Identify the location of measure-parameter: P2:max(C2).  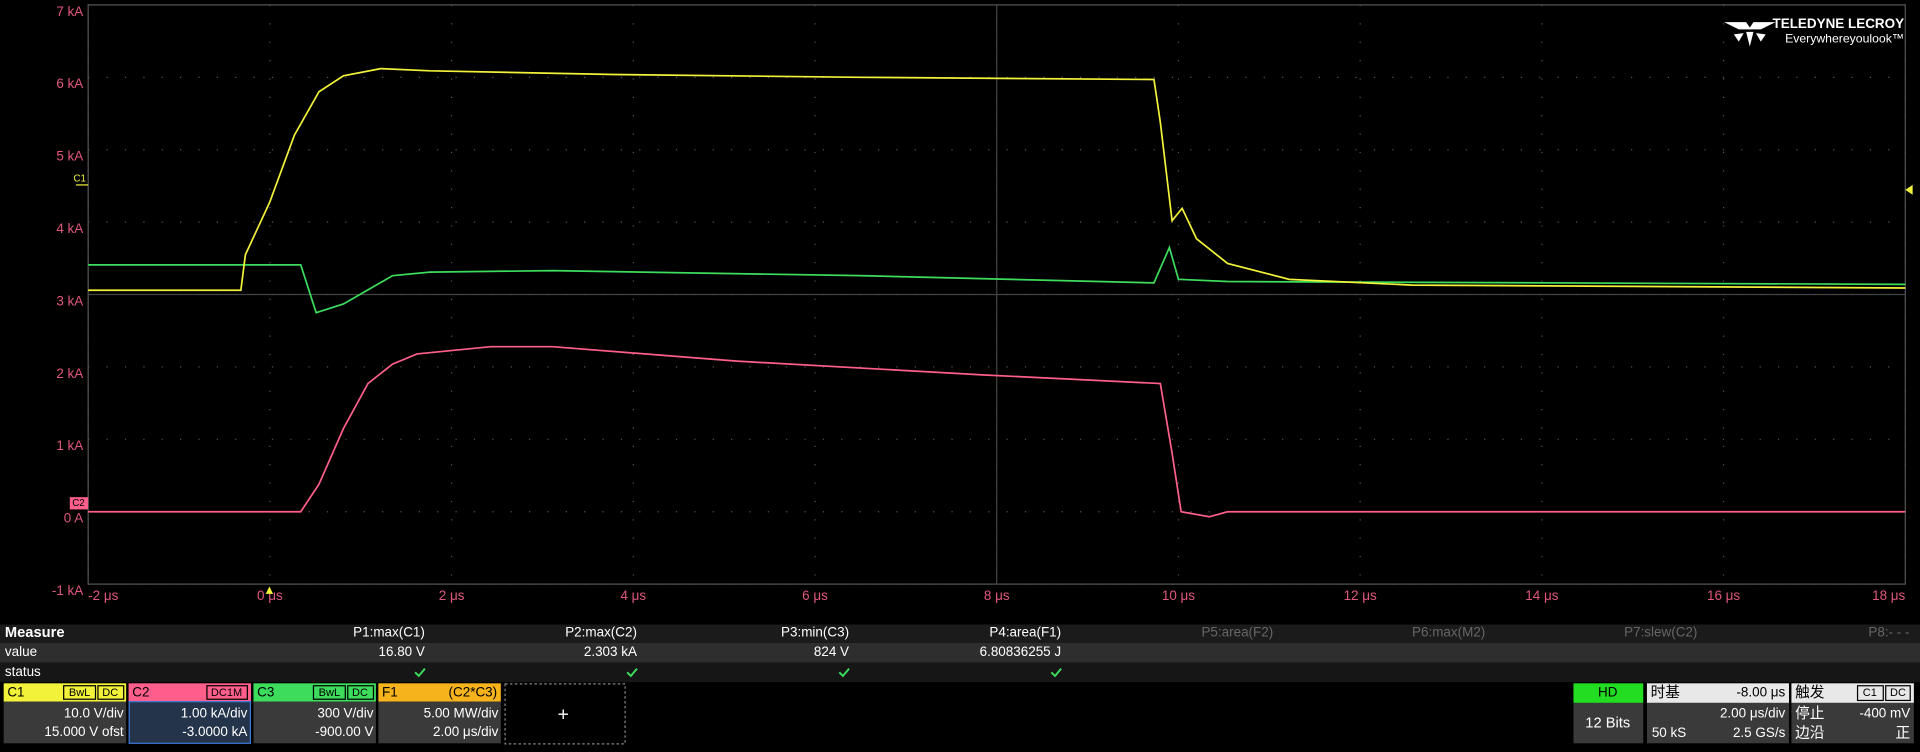
(601, 632).